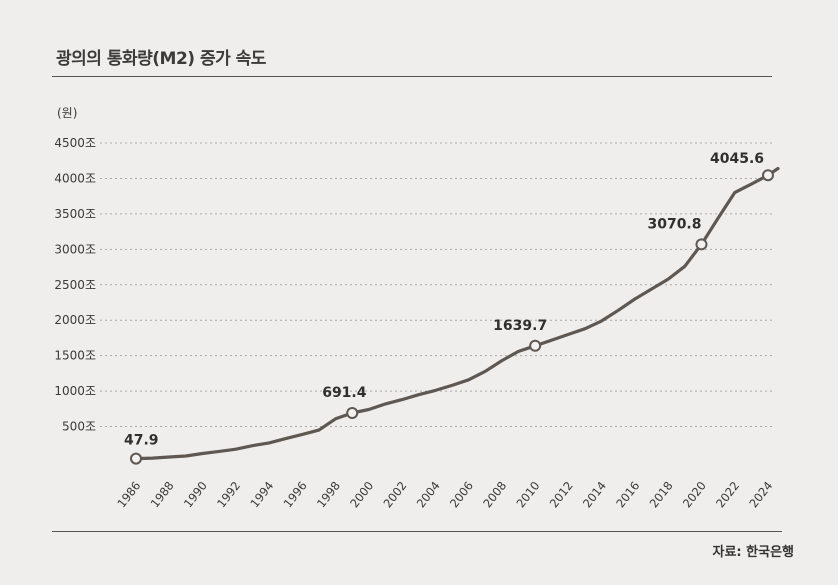 Image resolution: width=838 pixels, height=585 pixels. Describe the element at coordinates (75, 249) in the screenshot. I see `y-tick-label: 3000조` at that location.